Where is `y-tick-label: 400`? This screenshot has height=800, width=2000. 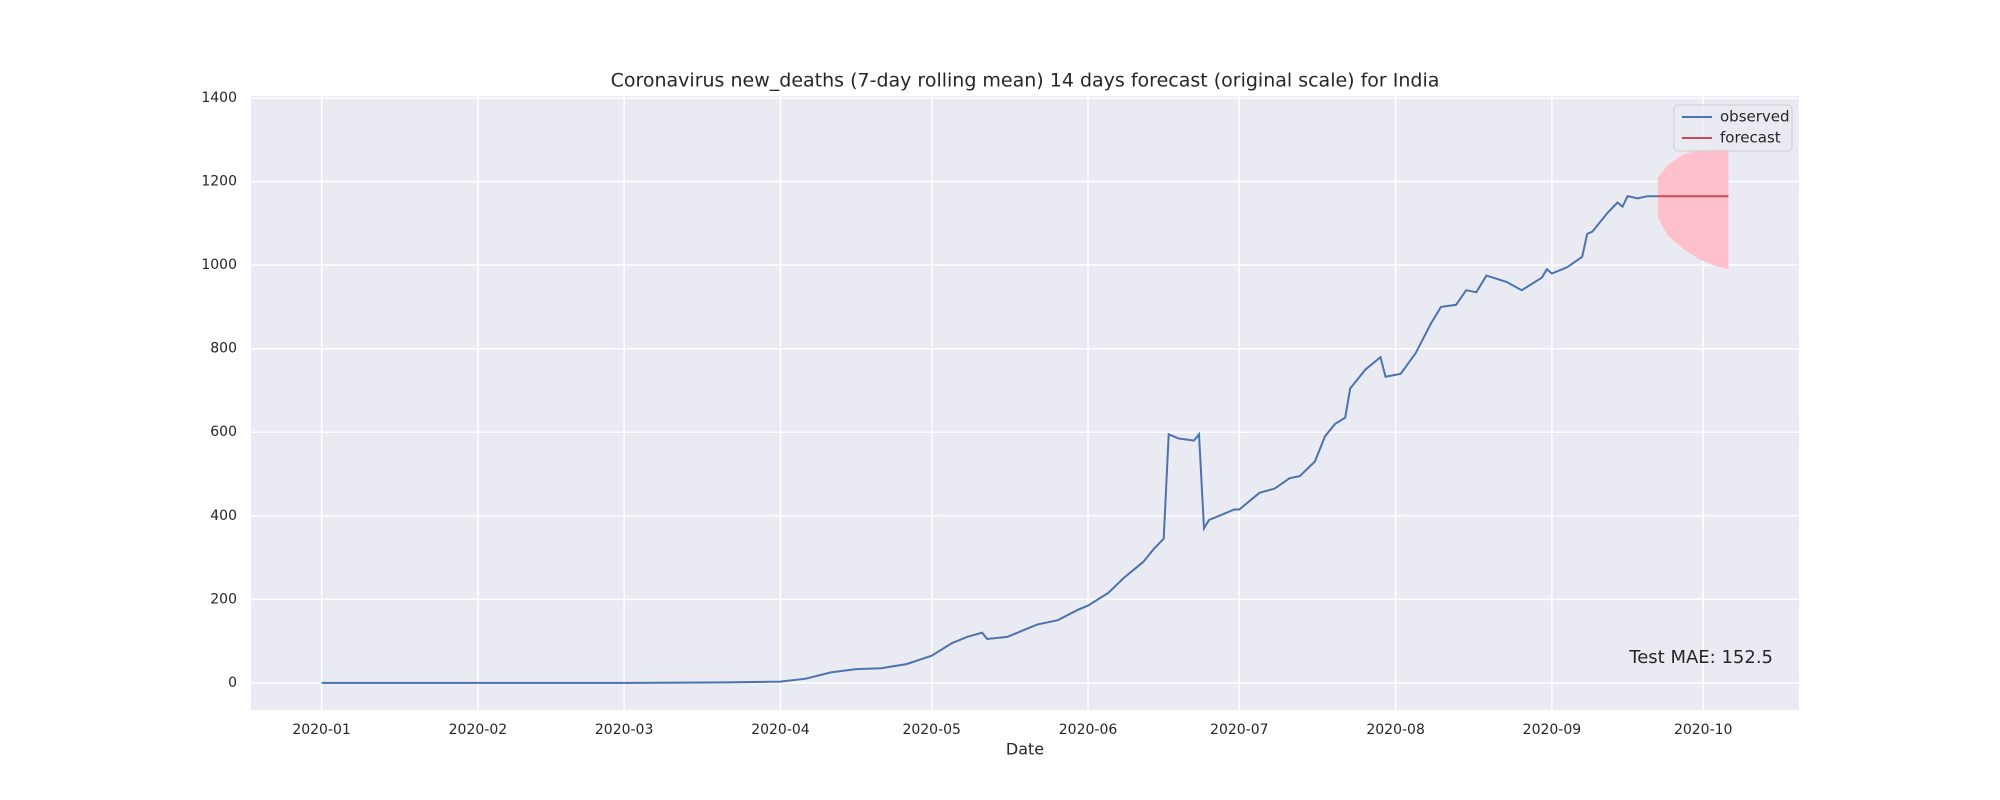 y-tick-label: 400 is located at coordinates (223, 516).